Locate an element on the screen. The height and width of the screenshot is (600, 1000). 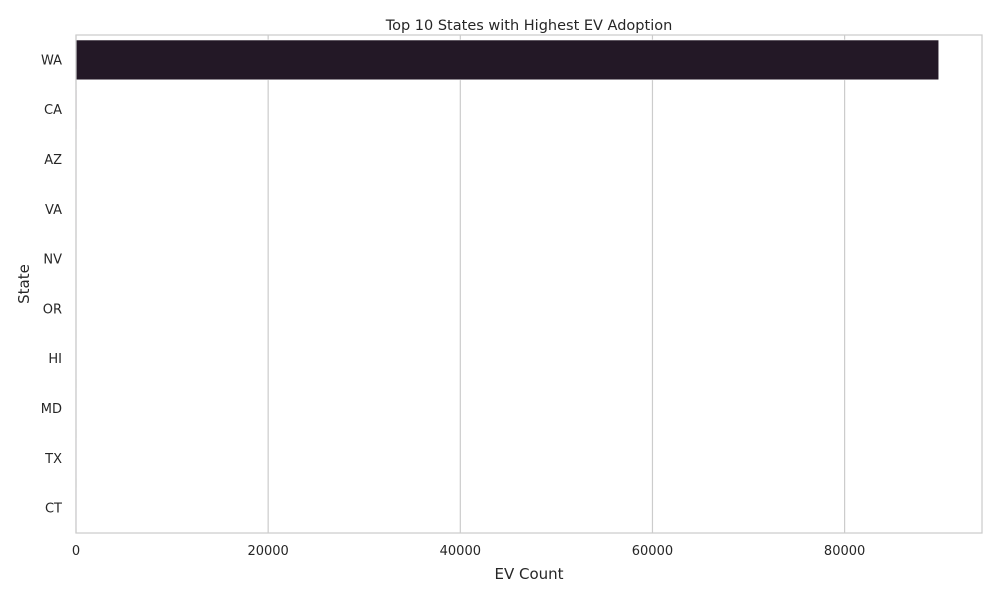
y-tick-label-ca: CA is located at coordinates (53, 110).